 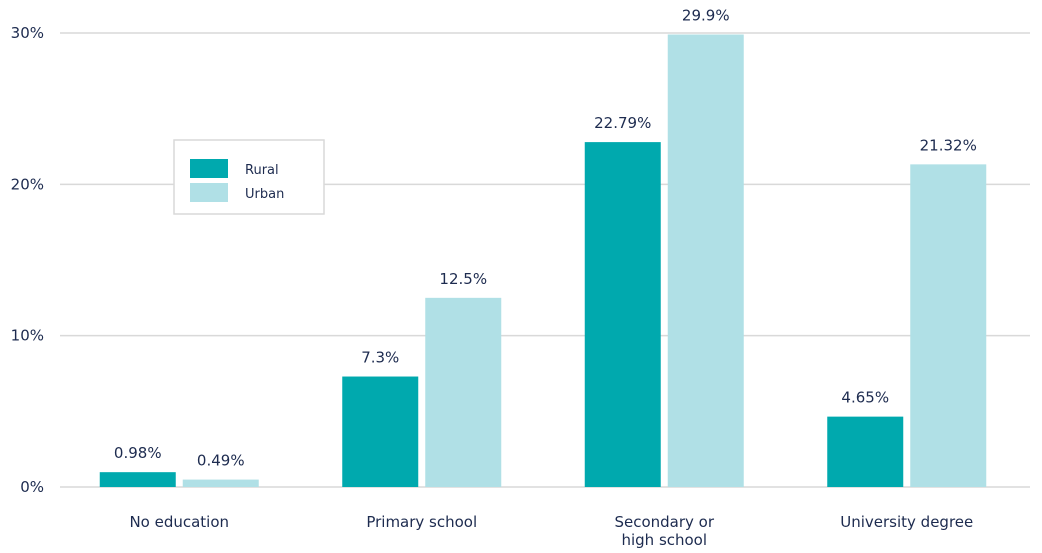 What do you see at coordinates (622, 123) in the screenshot?
I see `data-label-rural: 22.79%` at bounding box center [622, 123].